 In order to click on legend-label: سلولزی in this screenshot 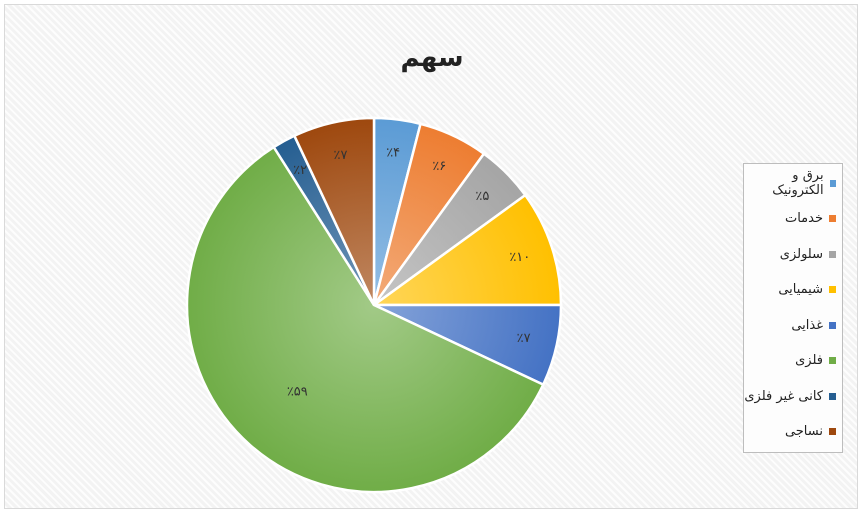, I will do `click(801, 254)`.